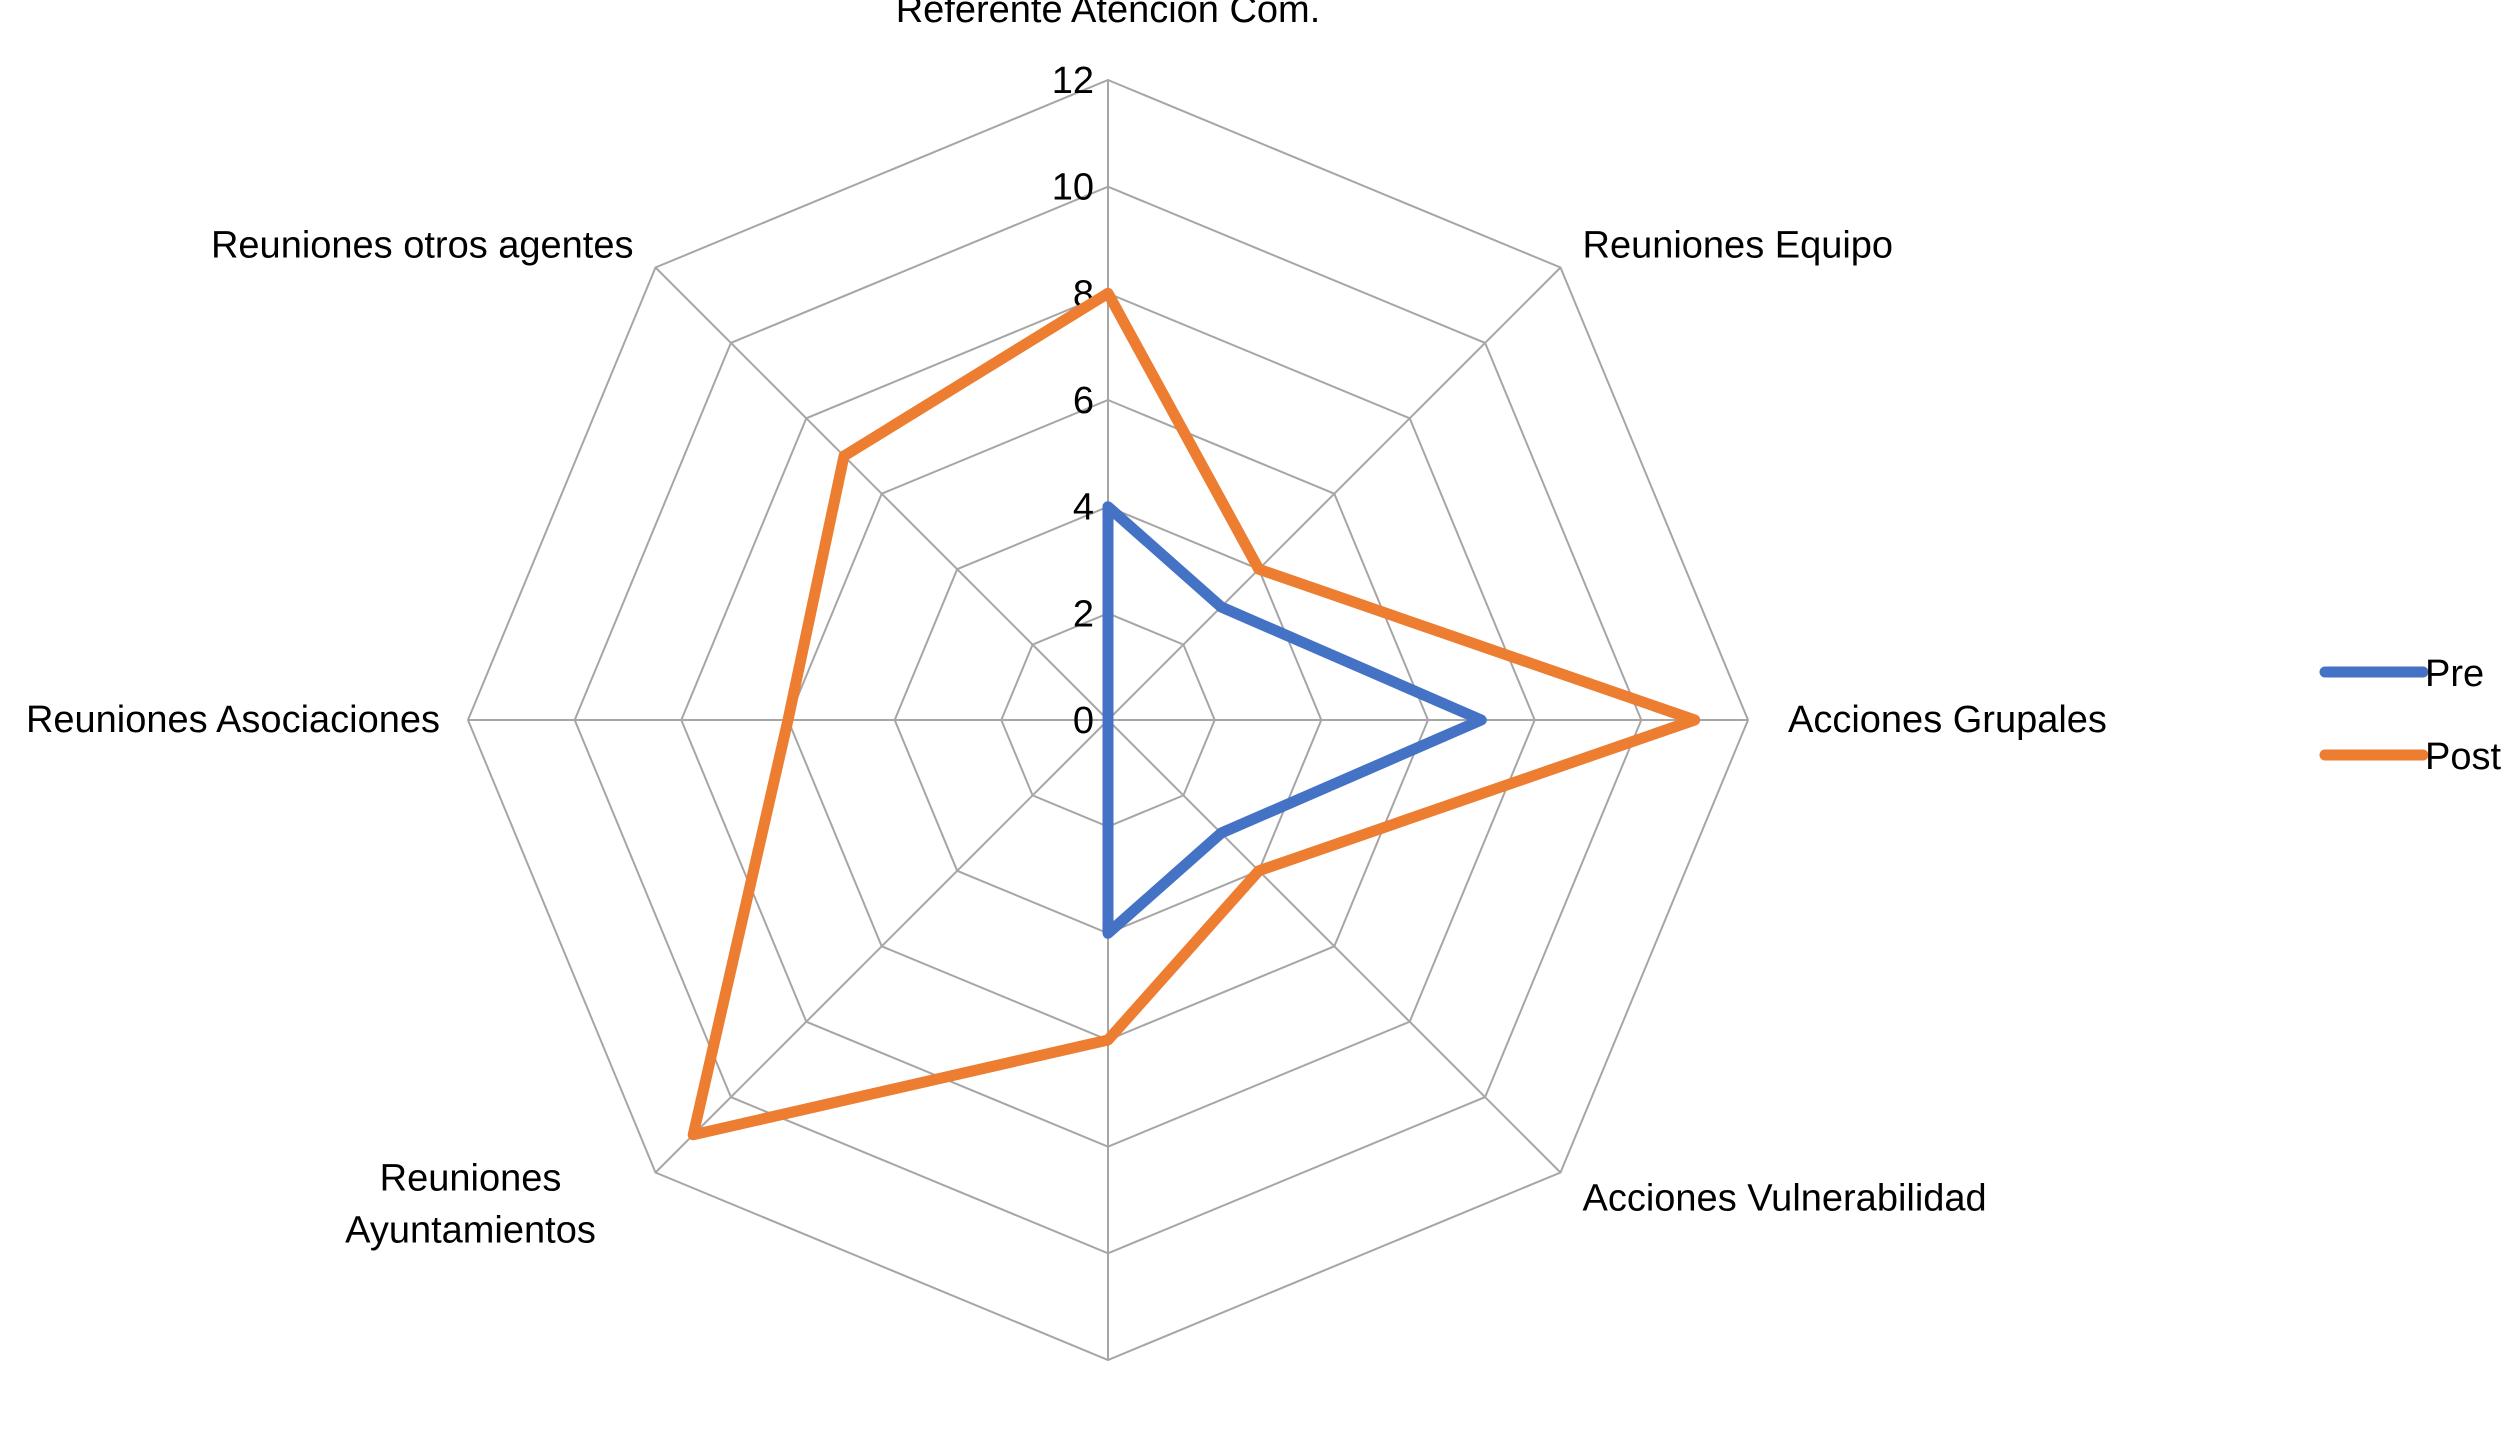  Describe the element at coordinates (1294, 720) in the screenshot. I see `series-line-pre` at that location.